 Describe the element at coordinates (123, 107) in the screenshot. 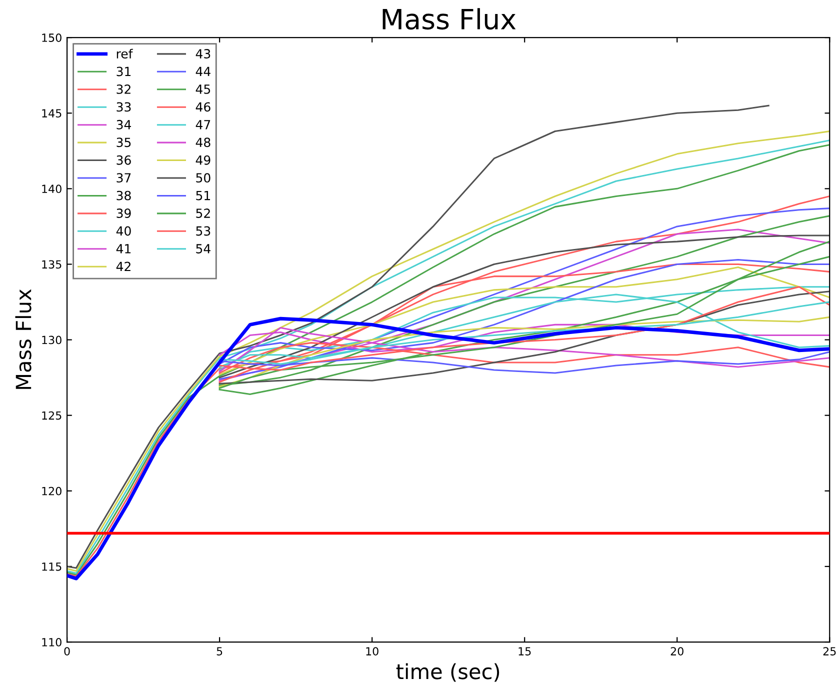

I see `legend-label: 33` at that location.